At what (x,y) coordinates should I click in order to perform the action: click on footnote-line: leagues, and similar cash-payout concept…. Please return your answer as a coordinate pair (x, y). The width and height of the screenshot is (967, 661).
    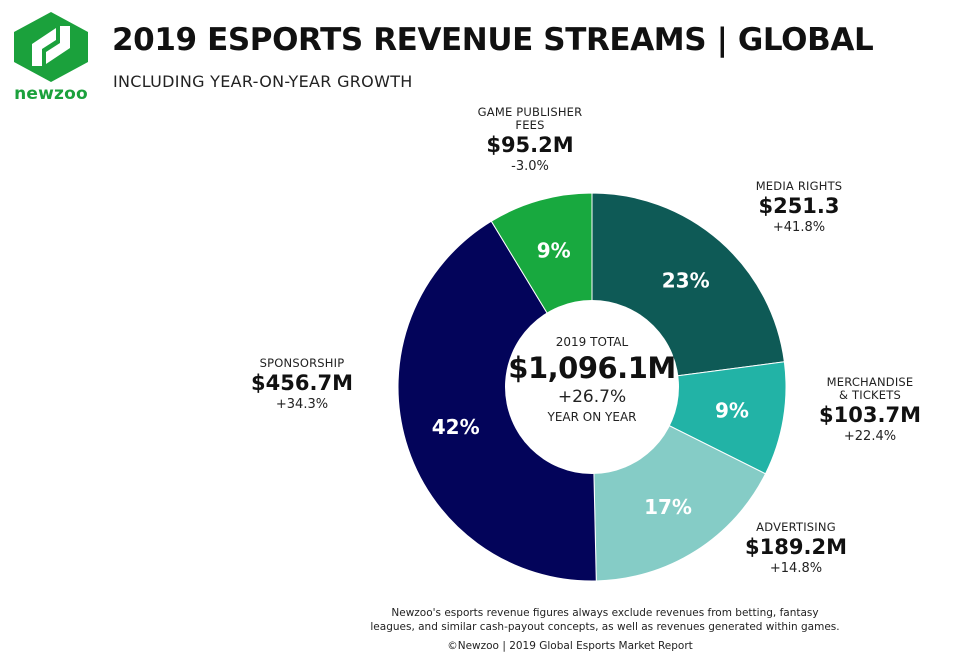
    Looking at the image, I should click on (605, 627).